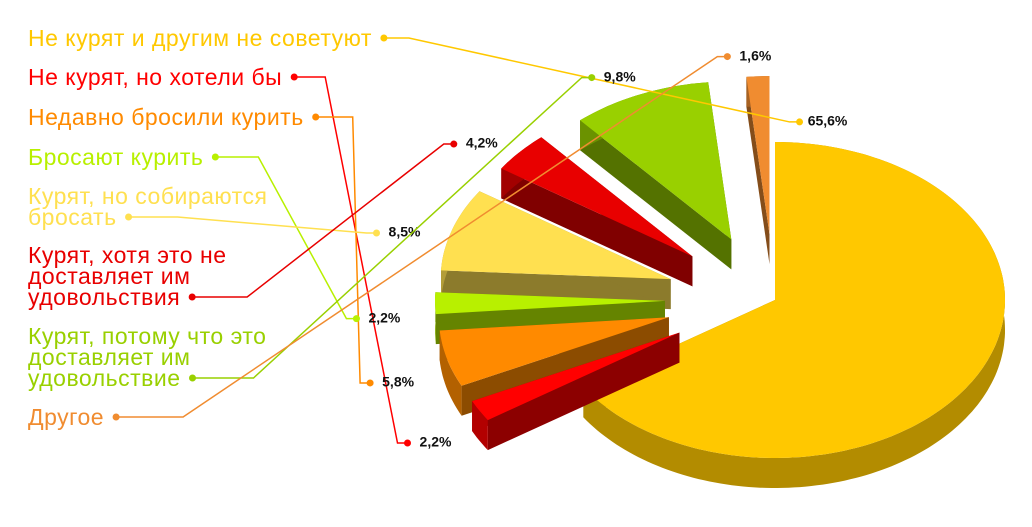  What do you see at coordinates (66, 417) in the screenshot?
I see `legend-label: Другое` at bounding box center [66, 417].